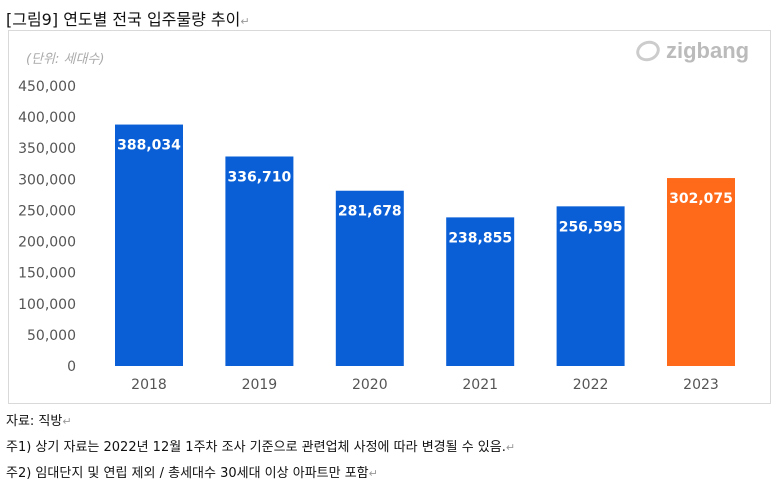 This screenshot has height=482, width=778. Describe the element at coordinates (149, 385) in the screenshot. I see `x-tick-label: 2018` at that location.